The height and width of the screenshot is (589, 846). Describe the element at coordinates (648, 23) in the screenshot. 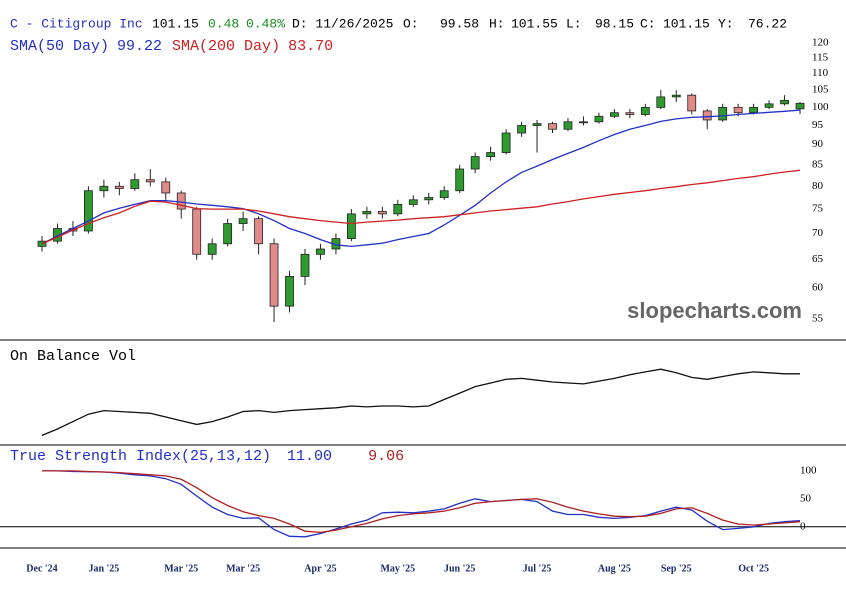

I see `close-label: C:` at that location.